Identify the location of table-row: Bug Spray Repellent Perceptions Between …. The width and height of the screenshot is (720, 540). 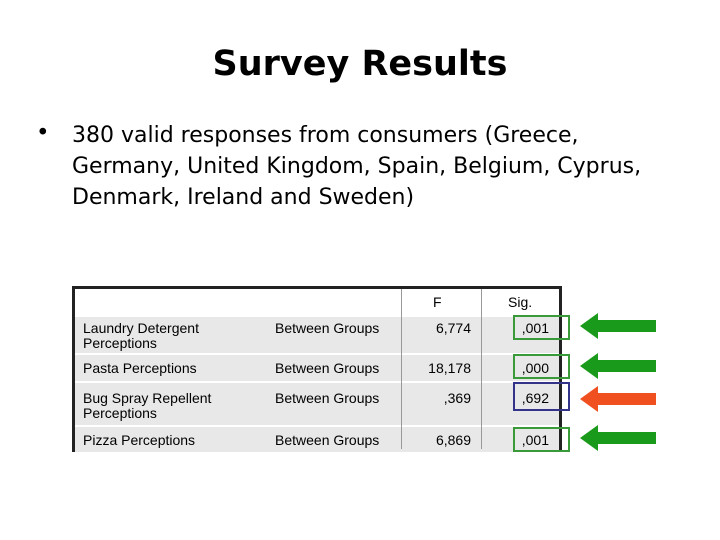
(317, 403).